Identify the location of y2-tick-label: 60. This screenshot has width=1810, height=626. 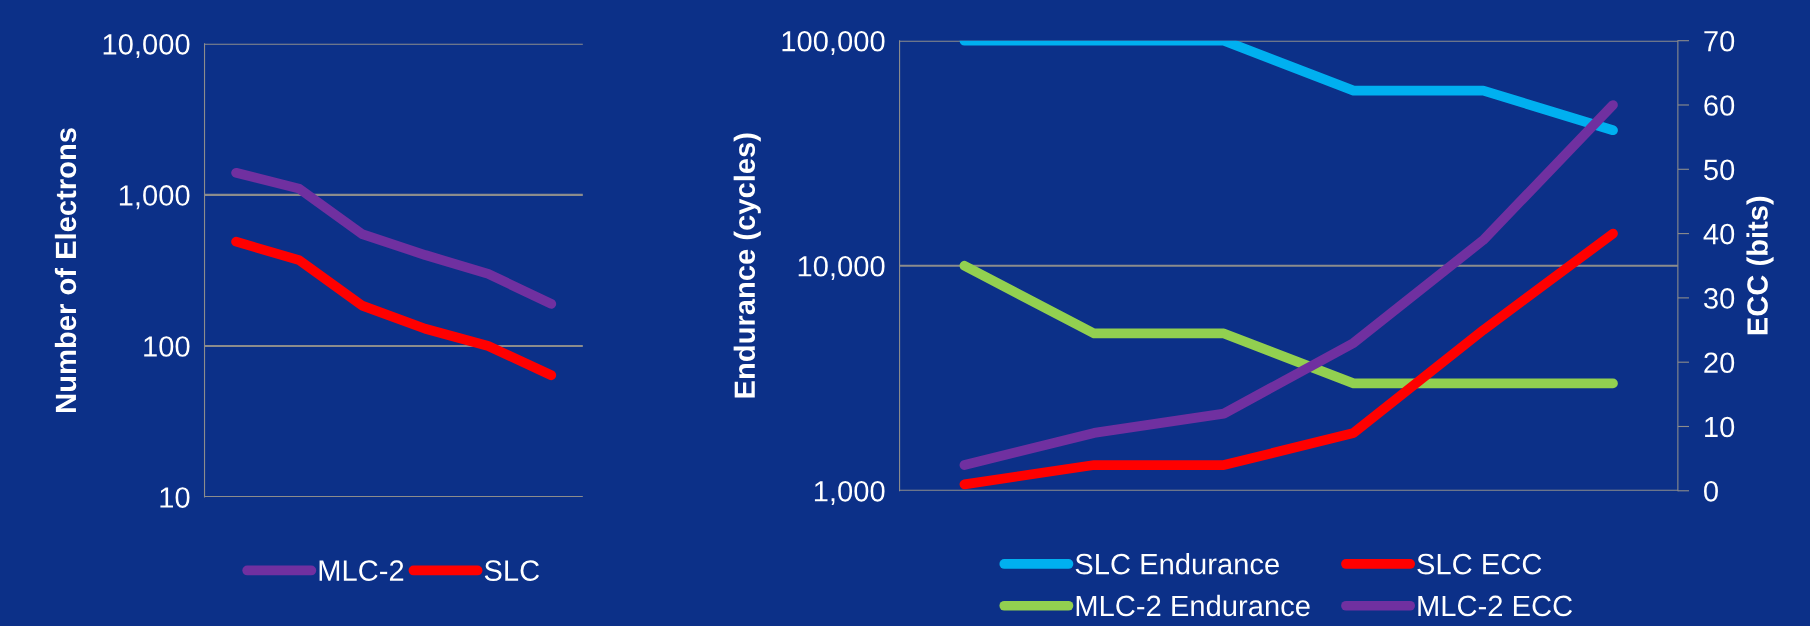
(1719, 105).